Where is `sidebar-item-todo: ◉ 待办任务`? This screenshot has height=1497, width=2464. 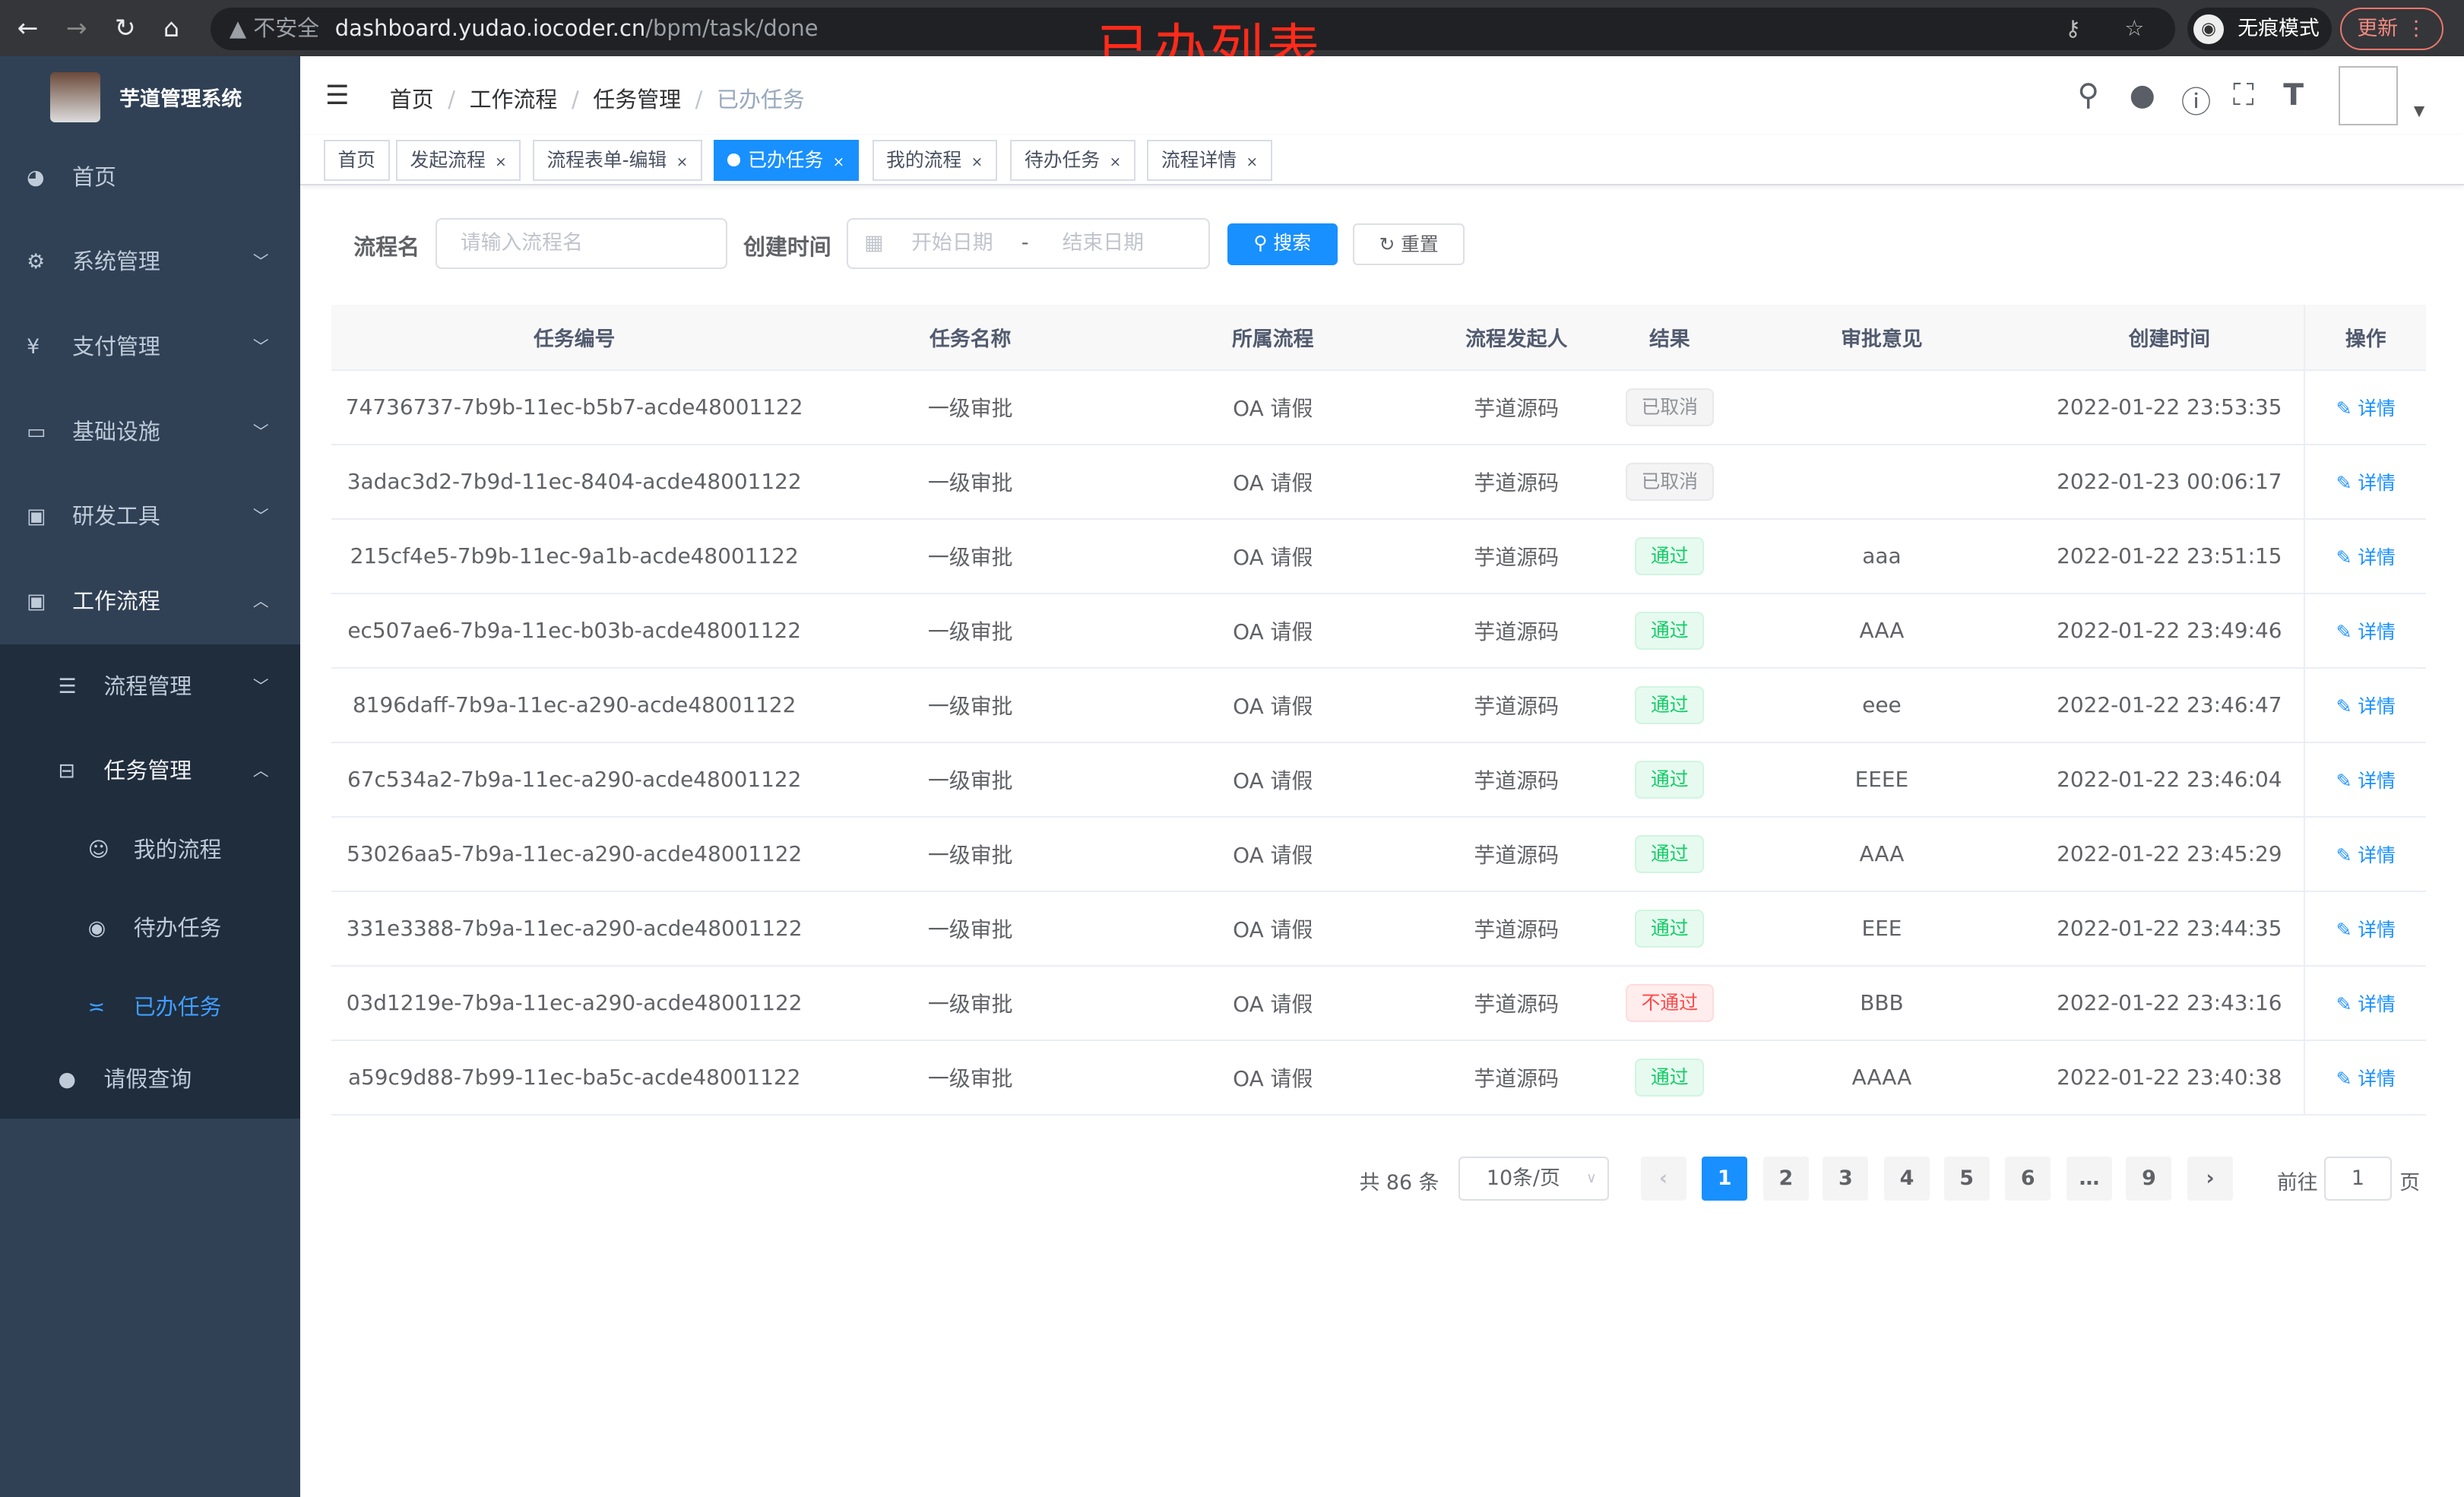
sidebar-item-todo: ◉ 待办任务 is located at coordinates (150, 928).